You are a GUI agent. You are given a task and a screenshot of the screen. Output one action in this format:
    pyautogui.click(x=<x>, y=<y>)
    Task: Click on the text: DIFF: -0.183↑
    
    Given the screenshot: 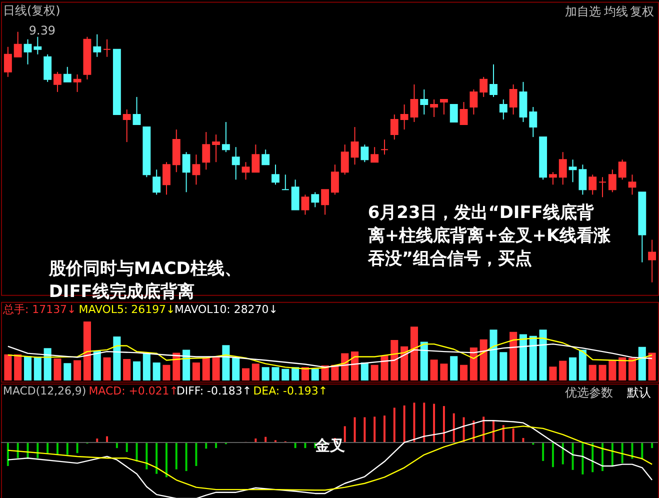 What is the action you would take?
    pyautogui.click(x=214, y=391)
    